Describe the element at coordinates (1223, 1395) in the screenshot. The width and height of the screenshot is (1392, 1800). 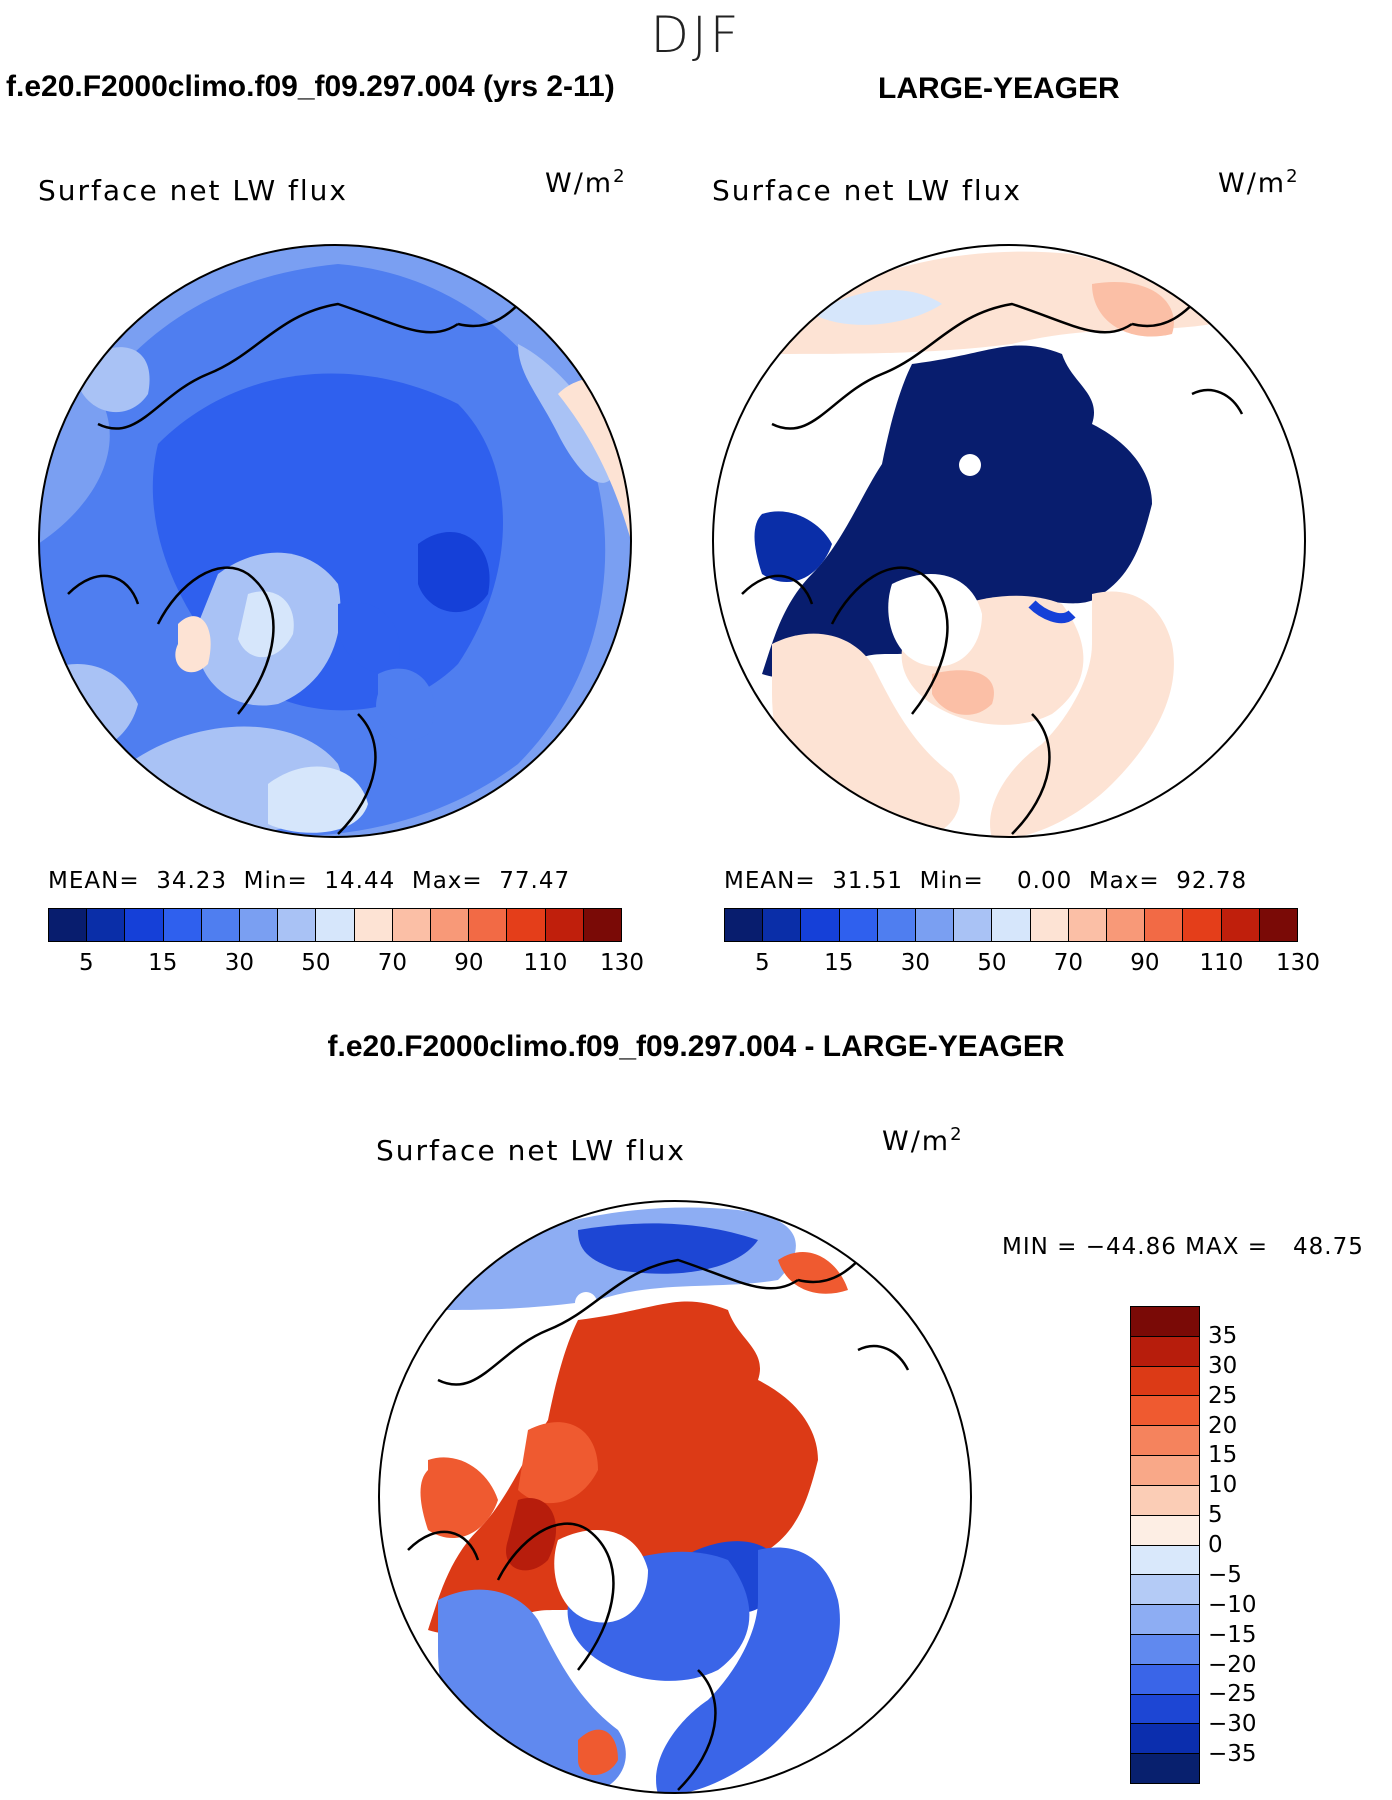
I see `colorbar-tick-label: 25` at that location.